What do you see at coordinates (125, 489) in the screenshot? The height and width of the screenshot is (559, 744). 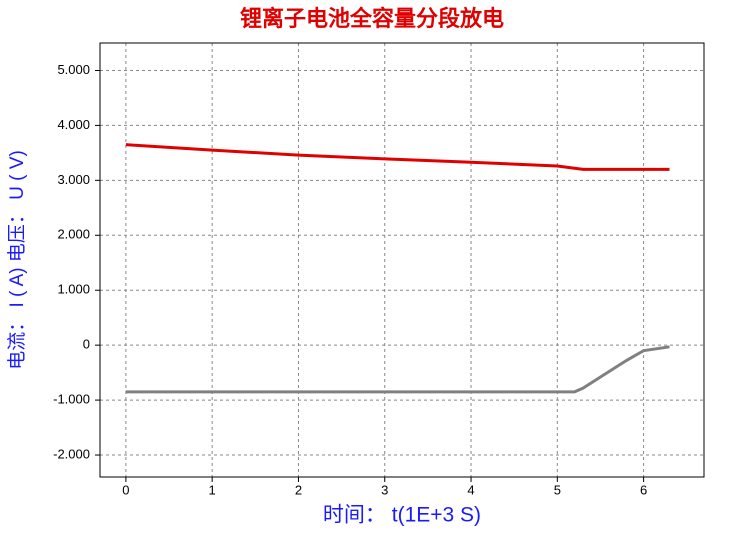 I see `x-tick-label: 0` at bounding box center [125, 489].